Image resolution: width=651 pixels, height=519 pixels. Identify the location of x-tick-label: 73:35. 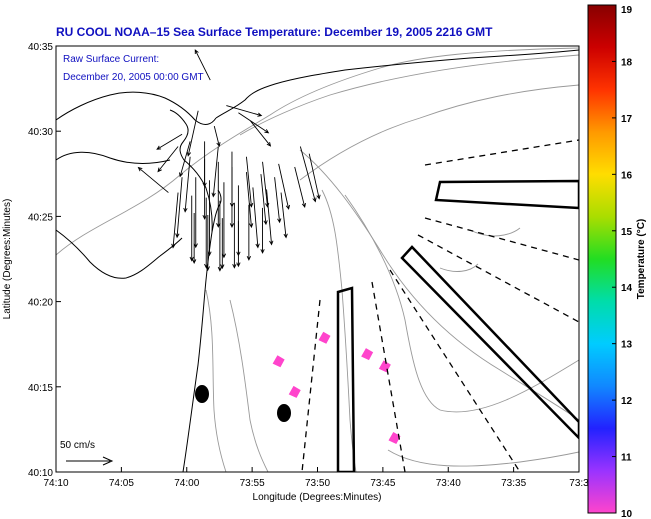
(513, 483).